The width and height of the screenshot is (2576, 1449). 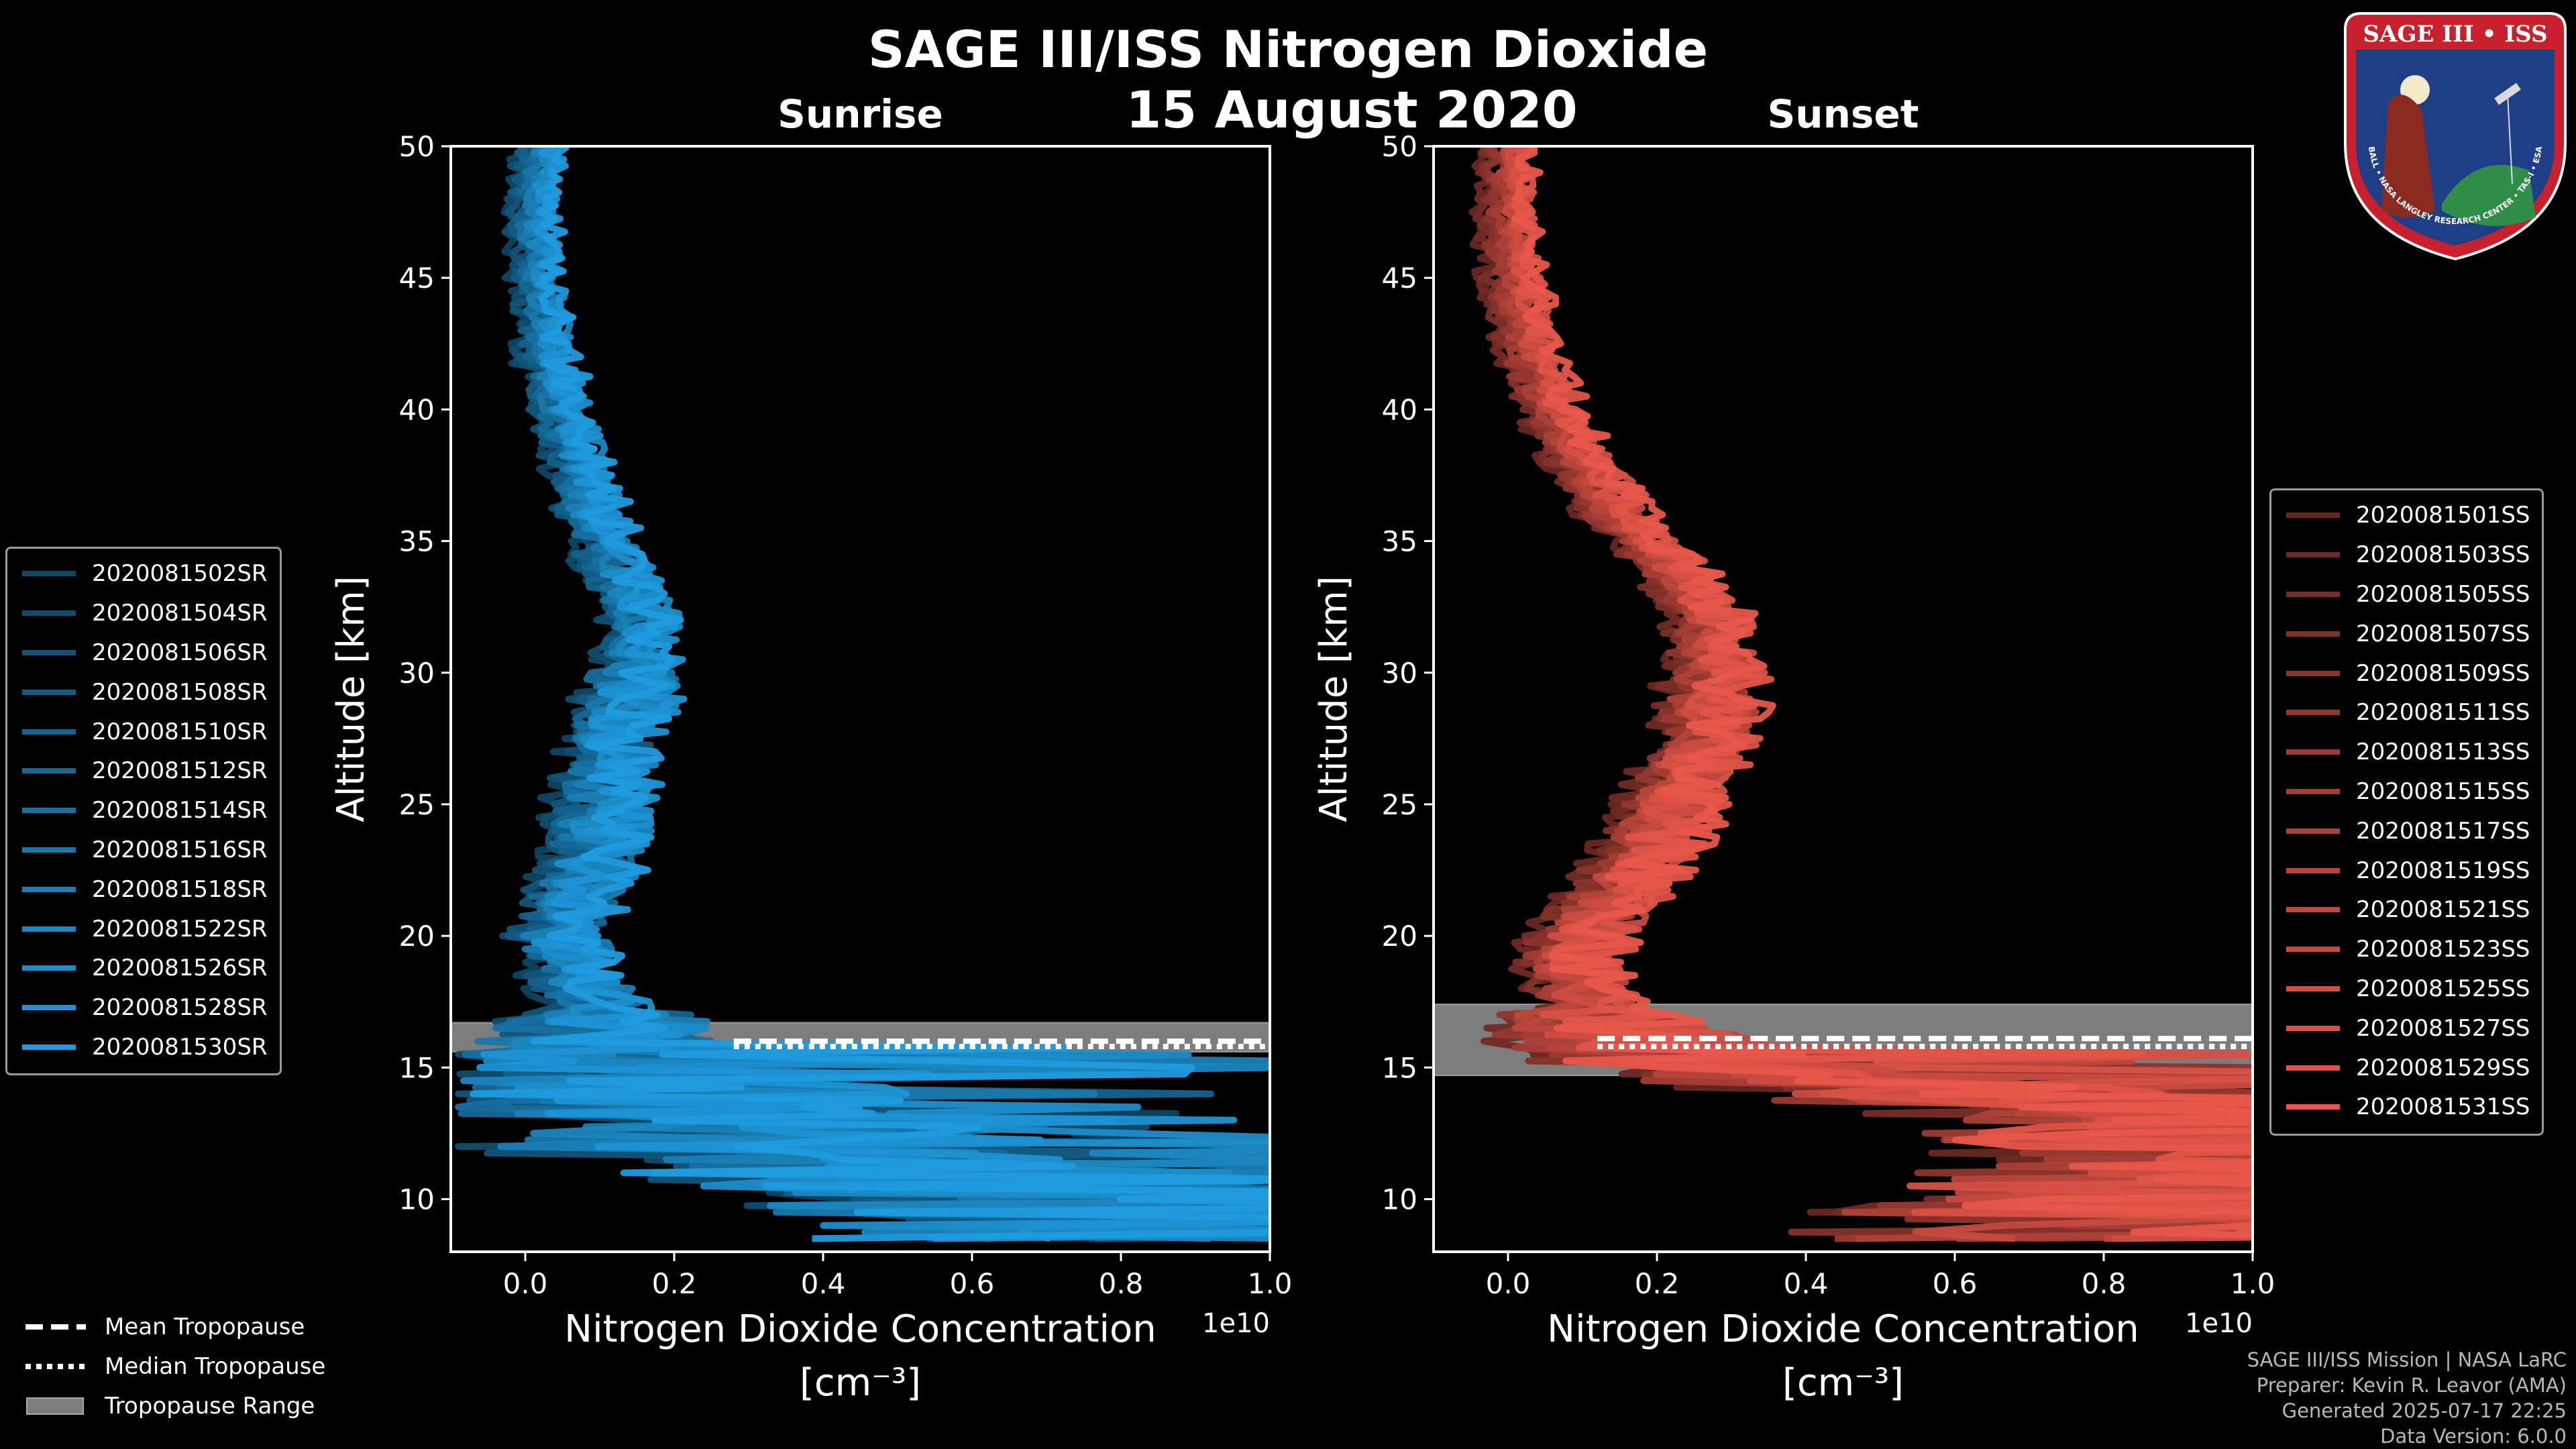 What do you see at coordinates (2443, 1028) in the screenshot?
I see `legend-label: 2020081527SS` at bounding box center [2443, 1028].